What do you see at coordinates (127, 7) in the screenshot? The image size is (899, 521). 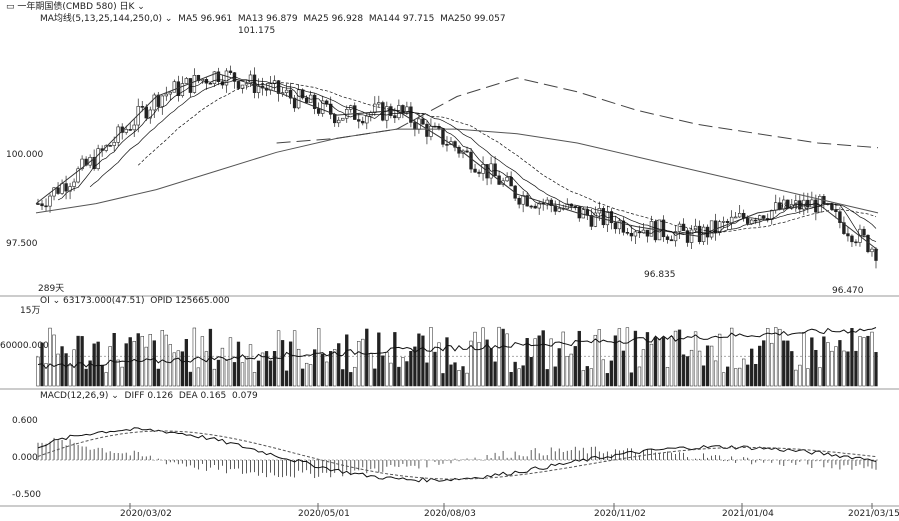 I see `period-label: 日K` at bounding box center [127, 7].